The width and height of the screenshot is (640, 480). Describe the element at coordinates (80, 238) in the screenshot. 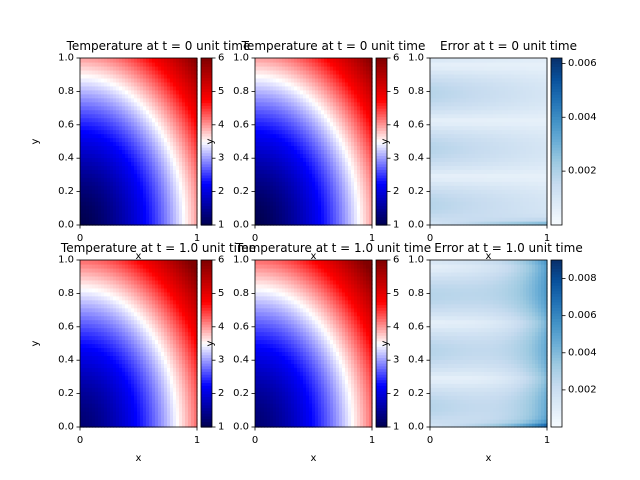

I see `x-tick-label: 0` at that location.